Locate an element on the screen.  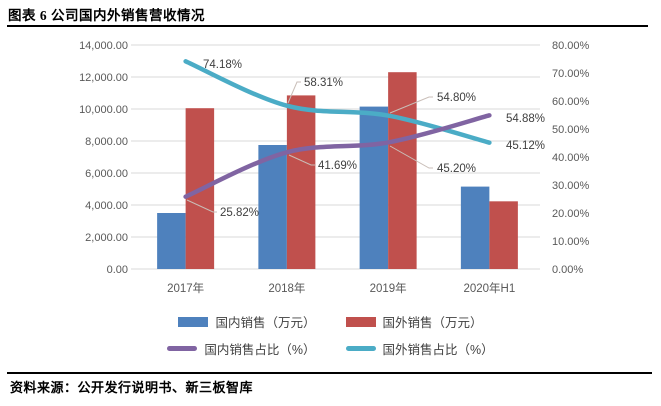
right-axis-tick-label: 50.00% is located at coordinates (571, 130).